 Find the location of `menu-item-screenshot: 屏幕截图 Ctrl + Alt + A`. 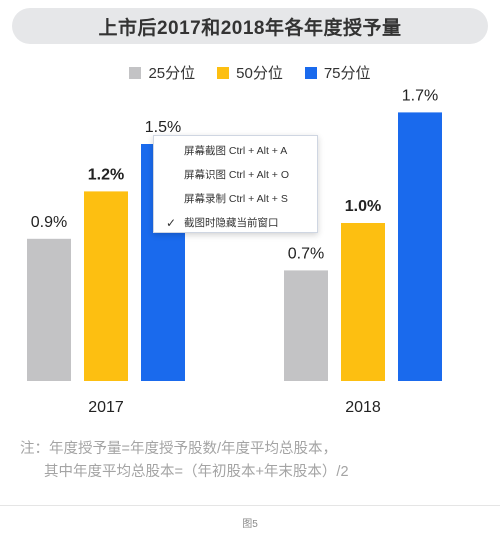

menu-item-screenshot: 屏幕截图 Ctrl + Alt + A is located at coordinates (235, 151).